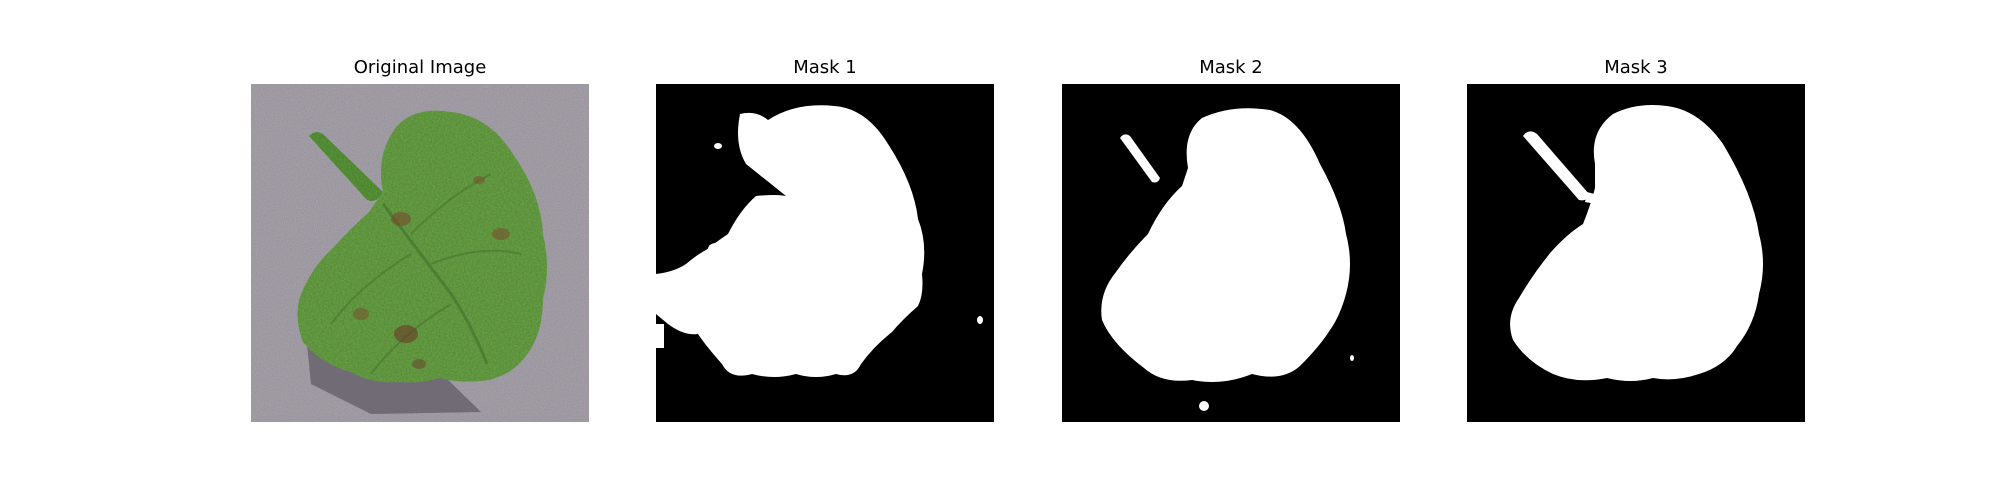  What do you see at coordinates (1636, 67) in the screenshot?
I see `panel-title: Mask 3` at bounding box center [1636, 67].